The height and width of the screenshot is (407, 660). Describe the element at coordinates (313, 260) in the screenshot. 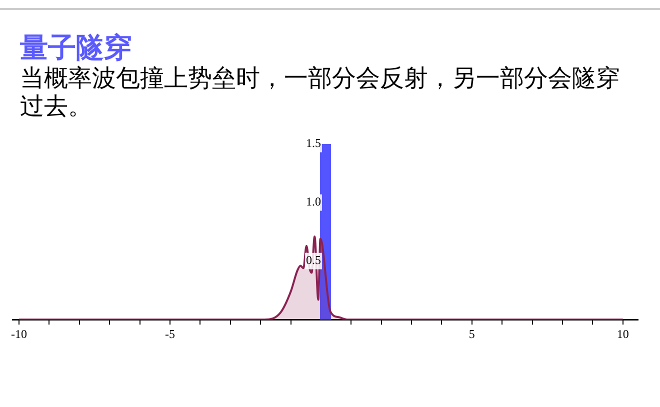

I see `y-tick-label: 0.5` at that location.